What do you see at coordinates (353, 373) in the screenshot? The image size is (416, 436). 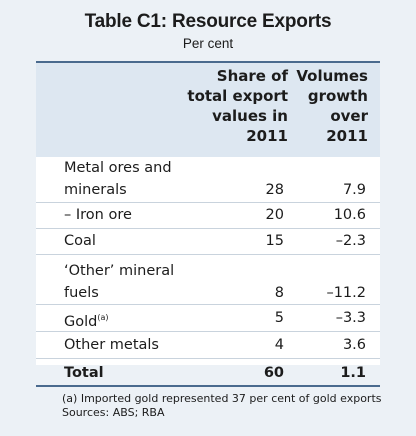 I see `total-growth-value: 1.1` at bounding box center [353, 373].